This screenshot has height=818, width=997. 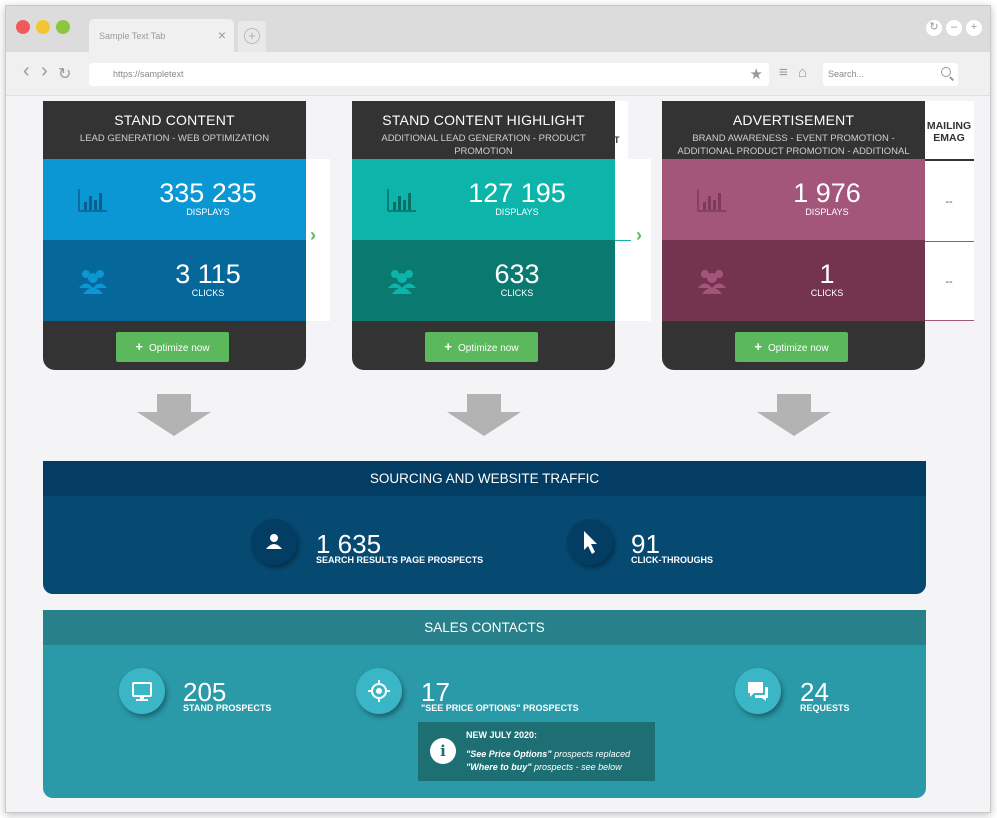 I want to click on notice-line-1: "See Price Options" prospects replaced, so click(x=548, y=754).